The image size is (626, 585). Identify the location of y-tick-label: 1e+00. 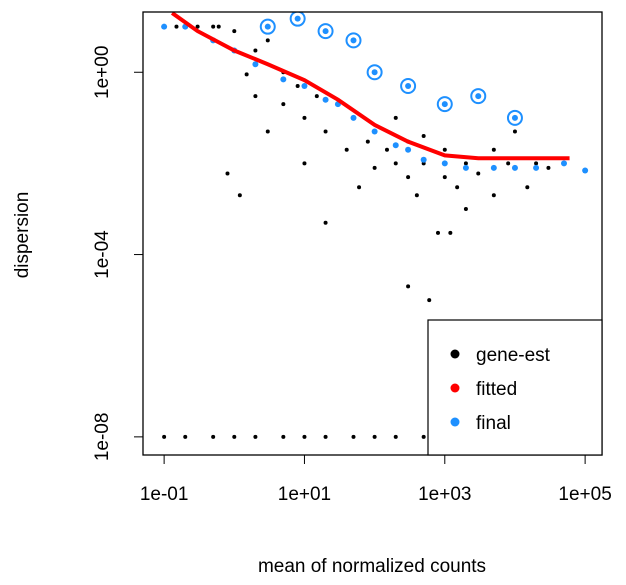
(102, 72).